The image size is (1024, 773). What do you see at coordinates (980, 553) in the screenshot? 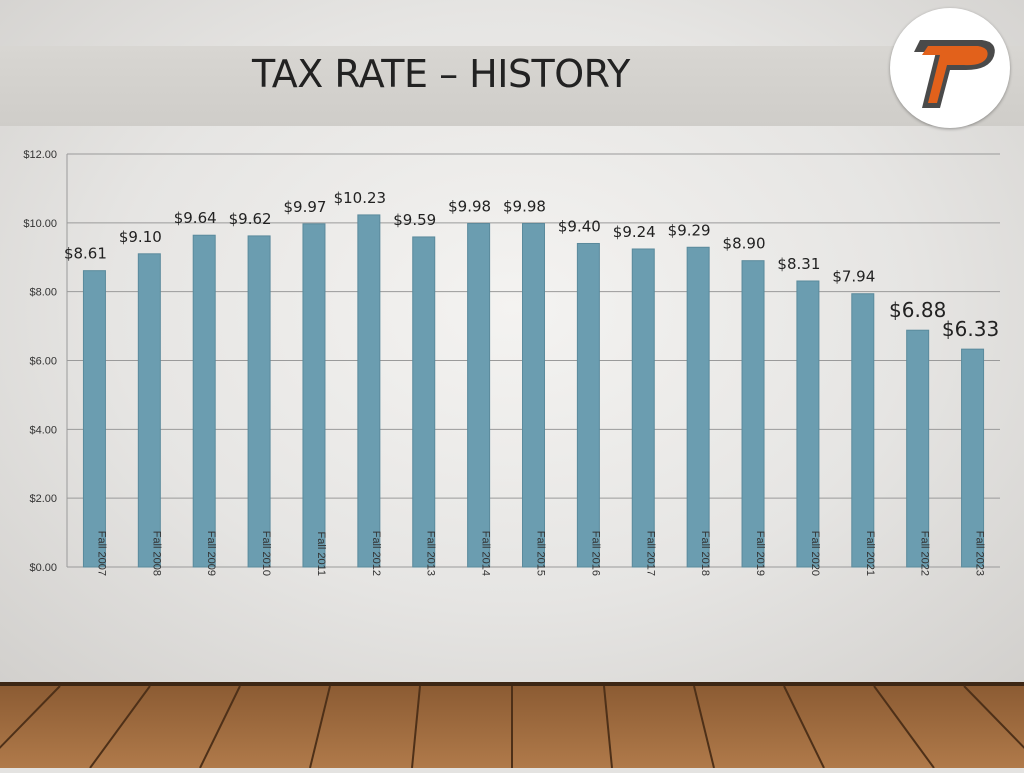
I see `x-category-label: Fall 2023` at bounding box center [980, 553].